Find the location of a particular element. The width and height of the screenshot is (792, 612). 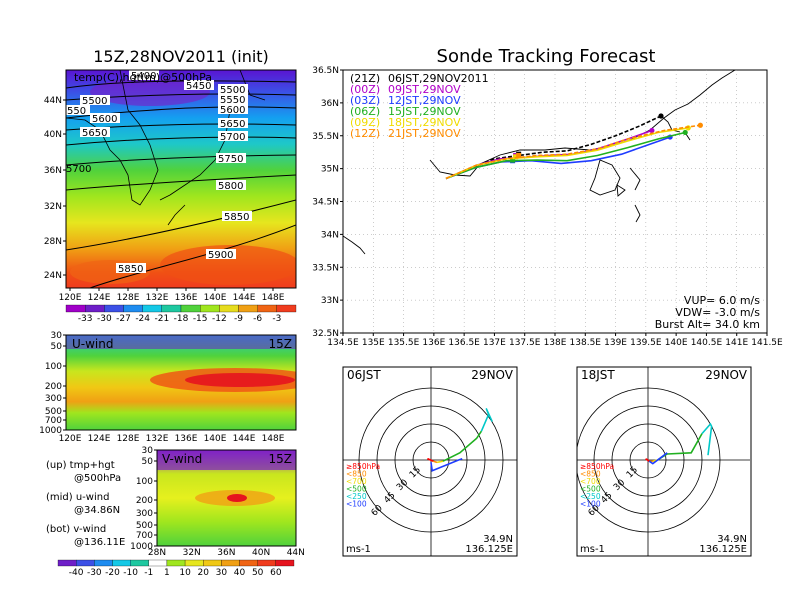

v-wind-lat-ticks: 28N 32N 36N 40N 44N is located at coordinates (226, 553).